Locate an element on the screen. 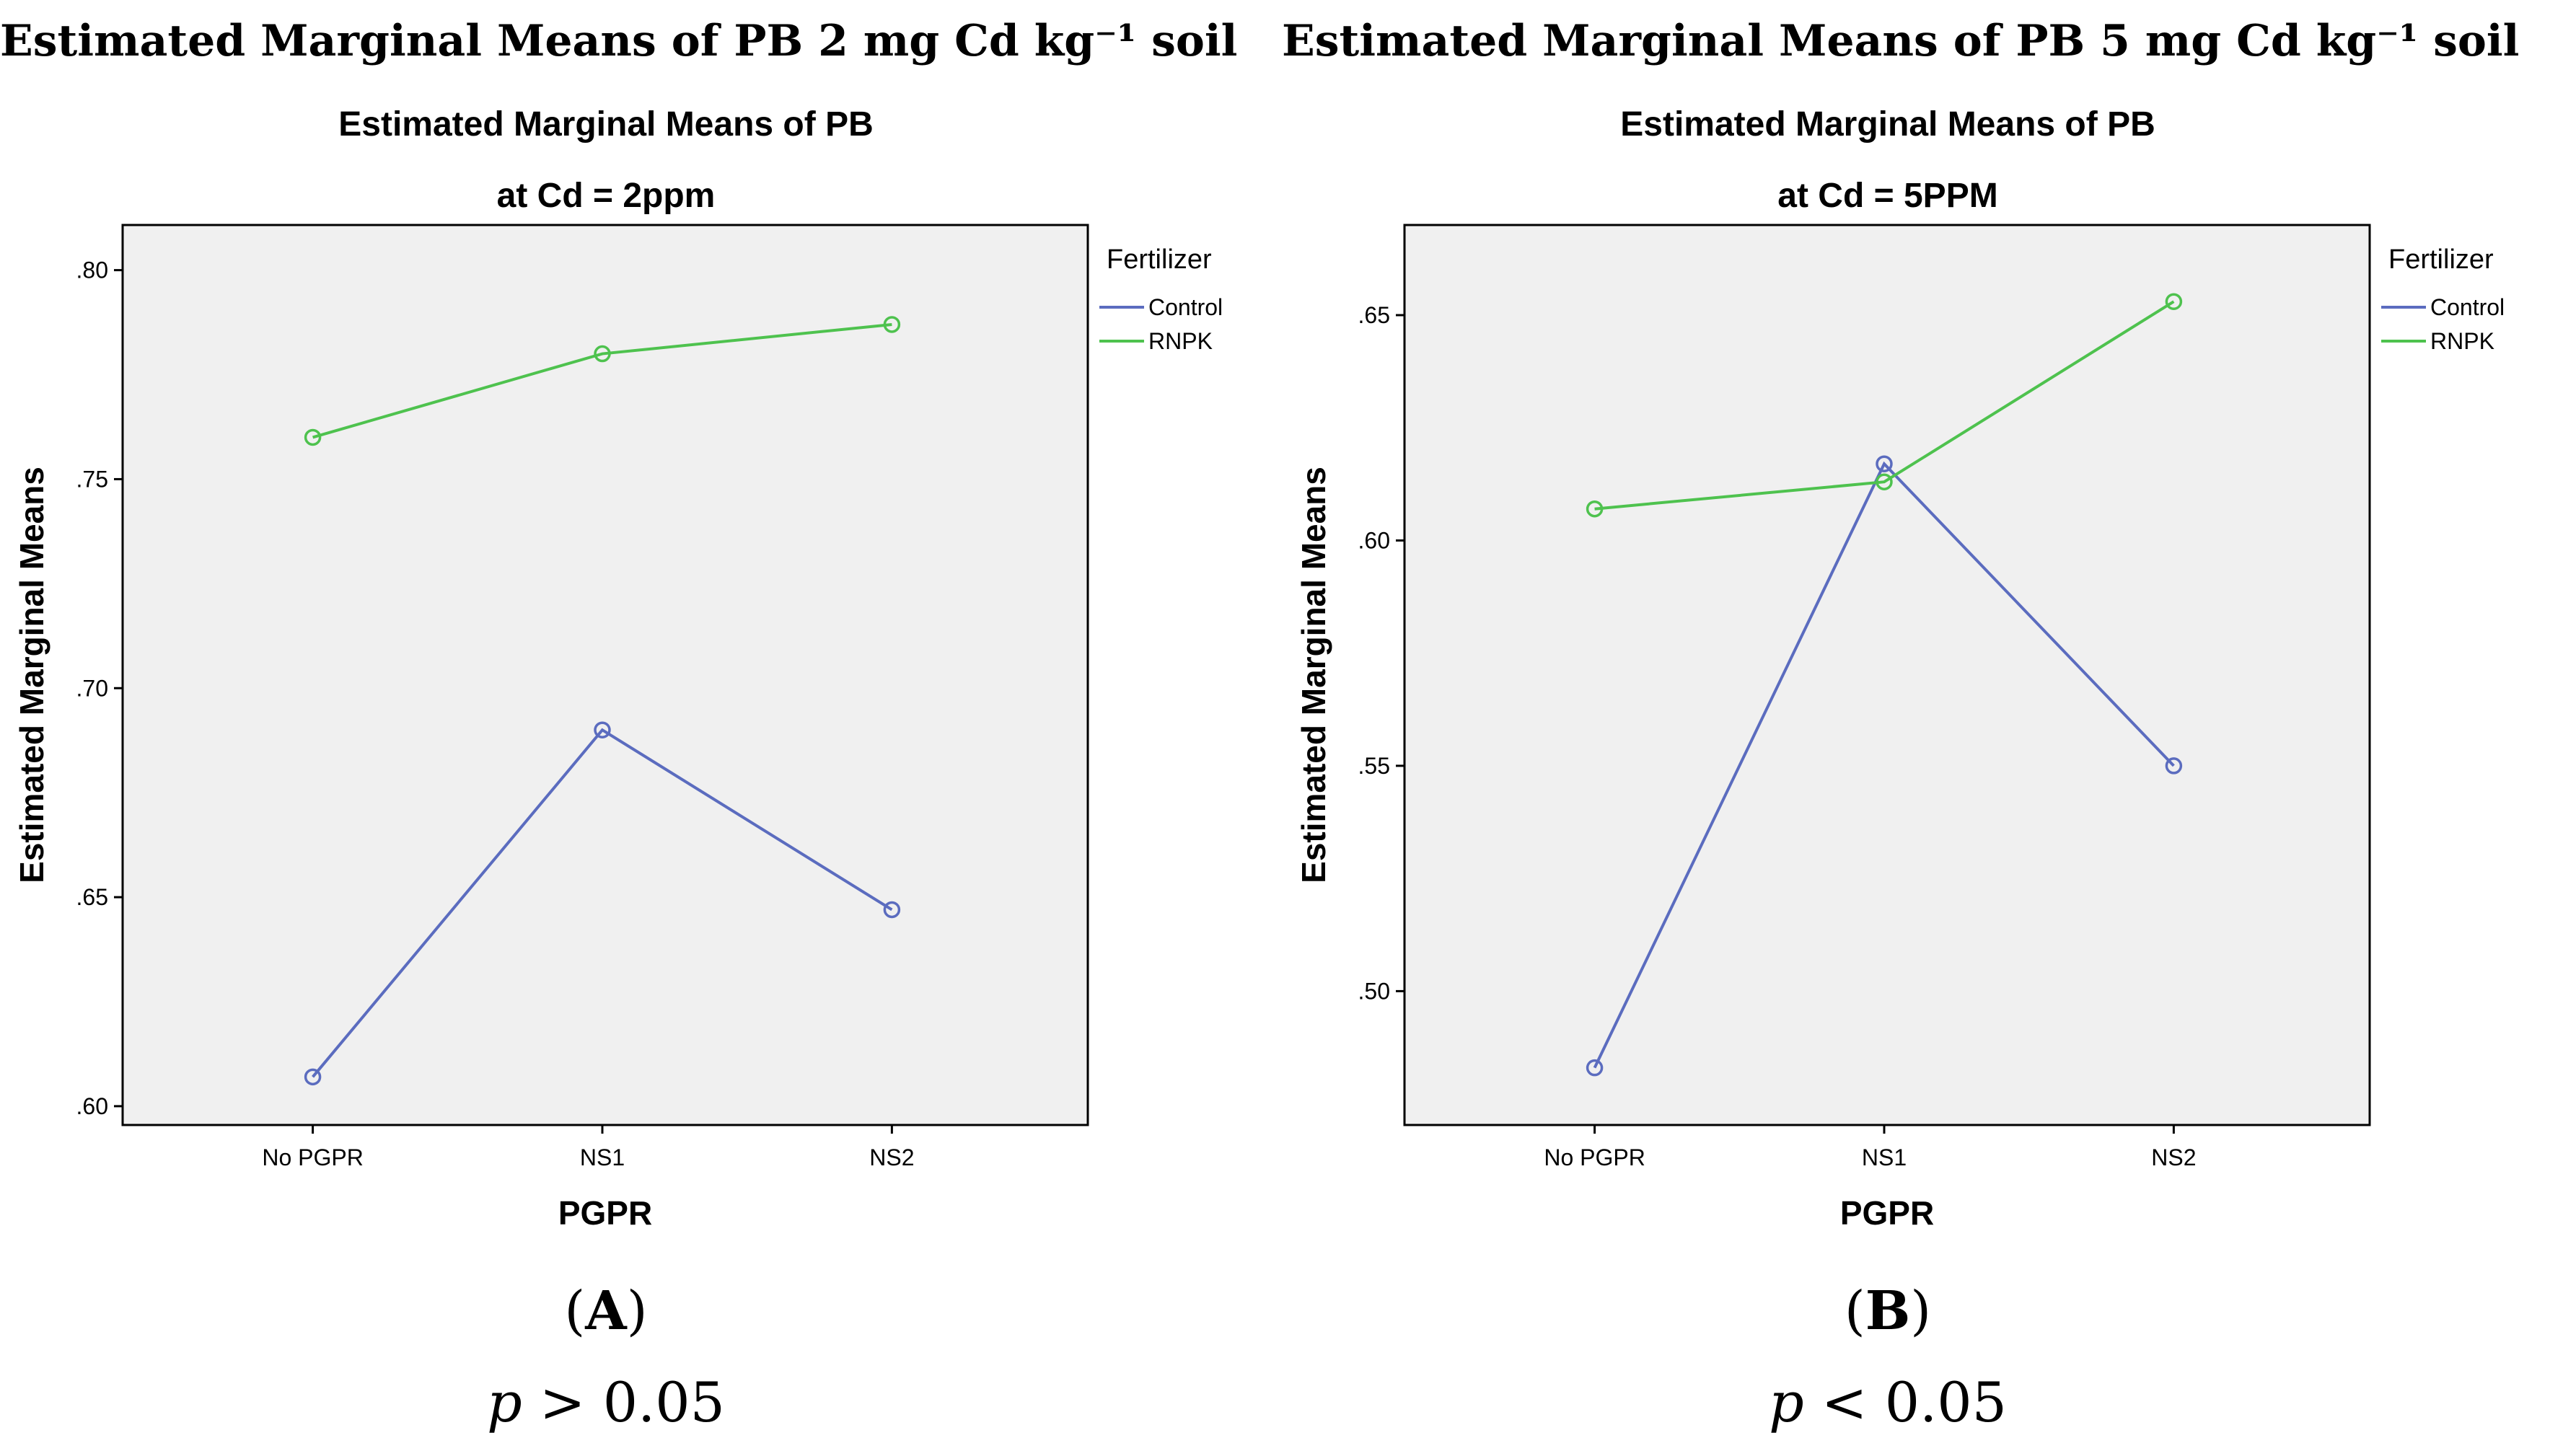  y-tick-label: .50 is located at coordinates (1374, 991).